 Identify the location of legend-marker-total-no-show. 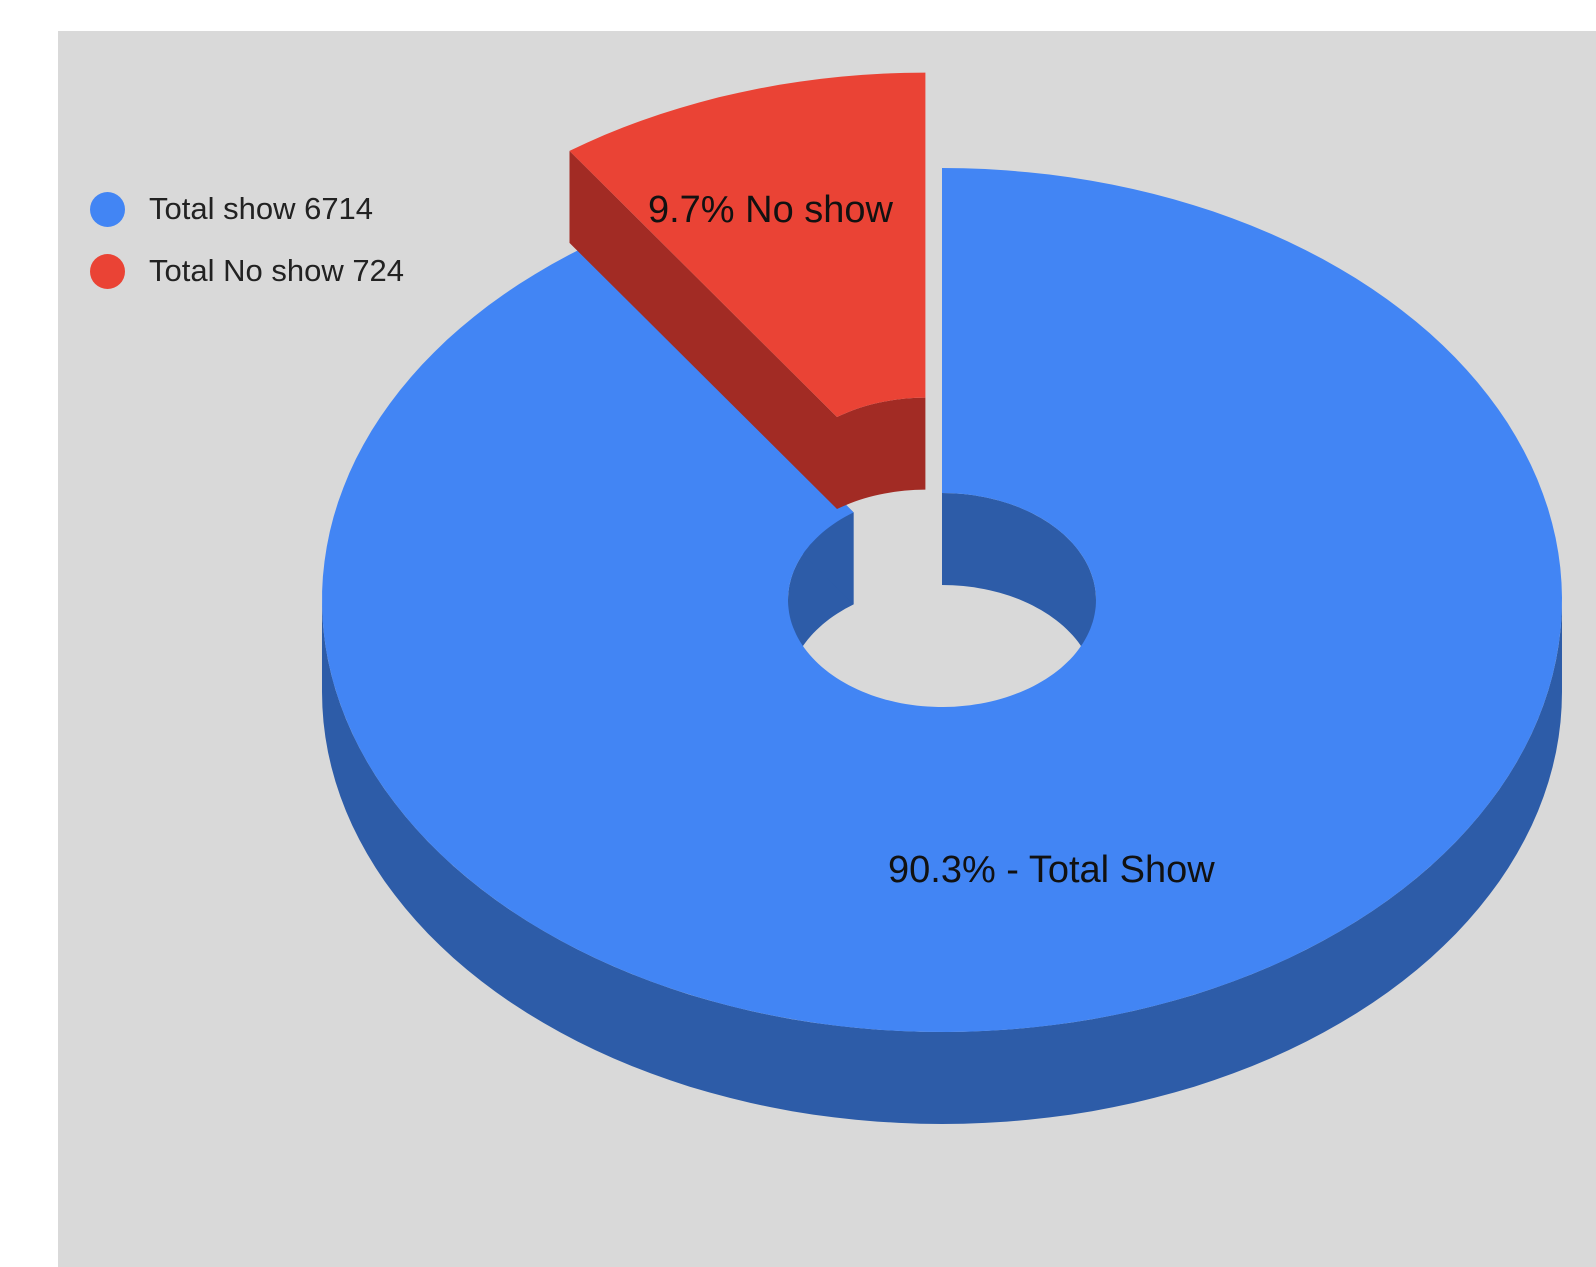
(107, 271).